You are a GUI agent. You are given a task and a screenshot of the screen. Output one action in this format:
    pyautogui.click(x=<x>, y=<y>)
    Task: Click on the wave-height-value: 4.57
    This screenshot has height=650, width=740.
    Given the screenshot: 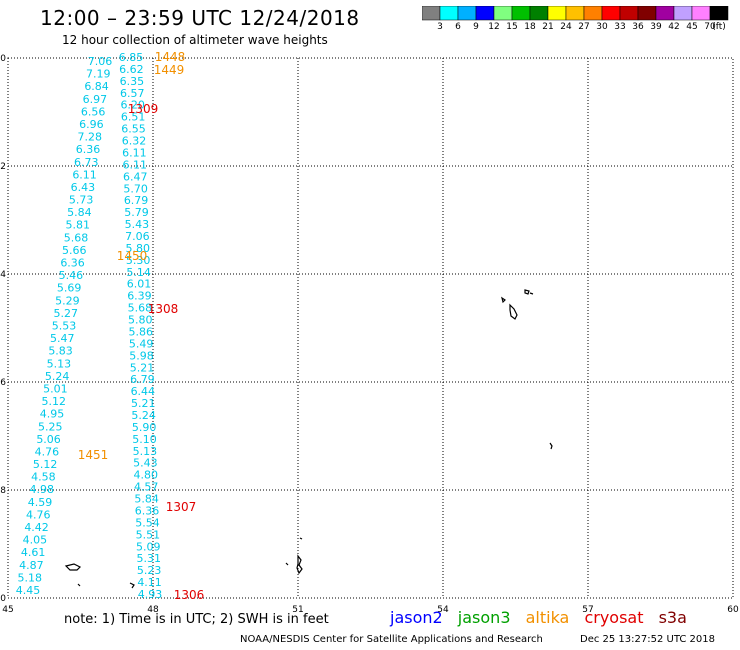 What is the action you would take?
    pyautogui.click(x=146, y=487)
    